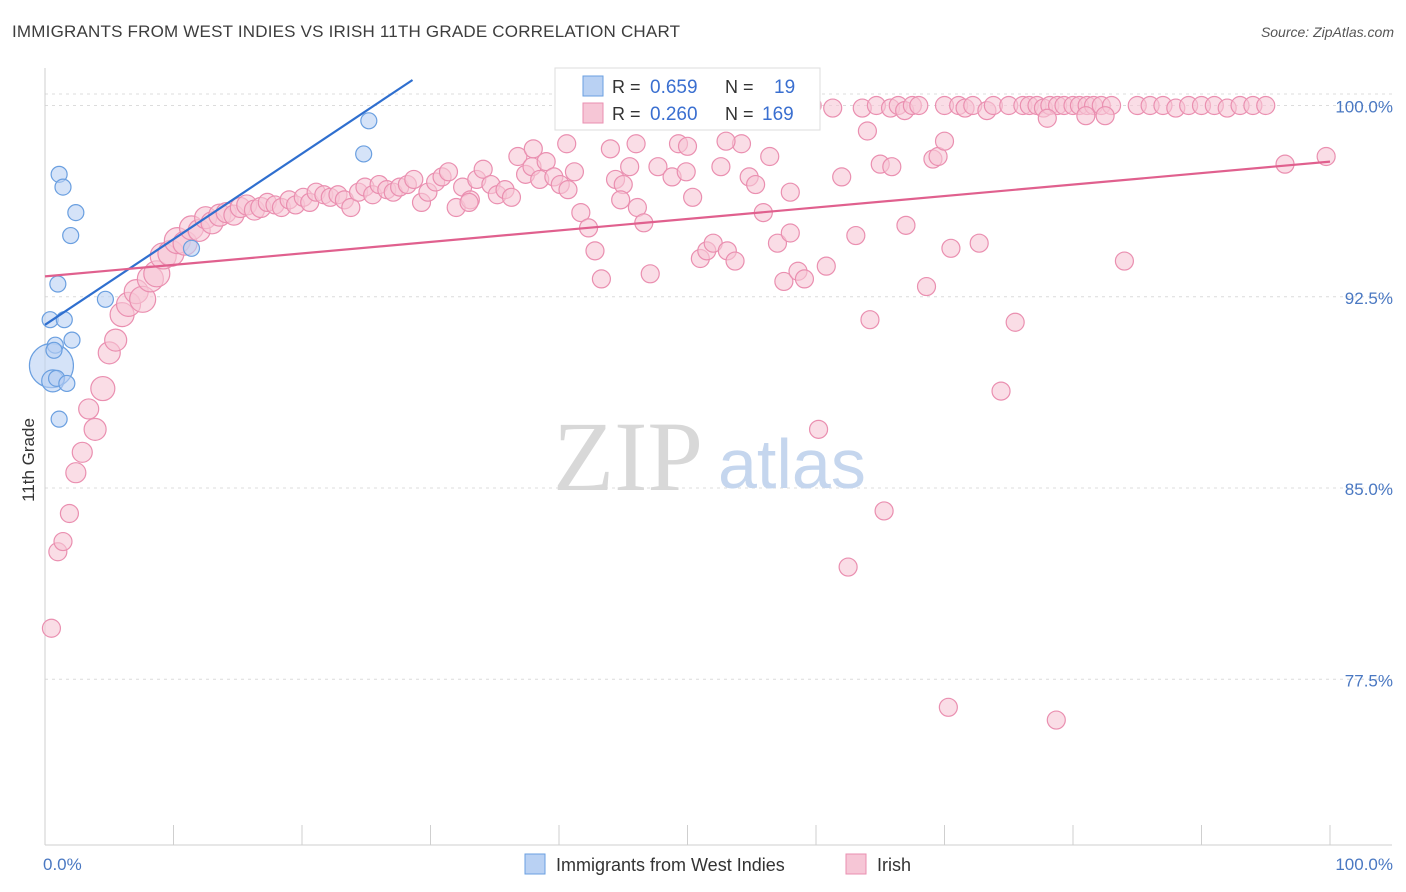  I want to click on west-indies-series-points, so click(203, 270).